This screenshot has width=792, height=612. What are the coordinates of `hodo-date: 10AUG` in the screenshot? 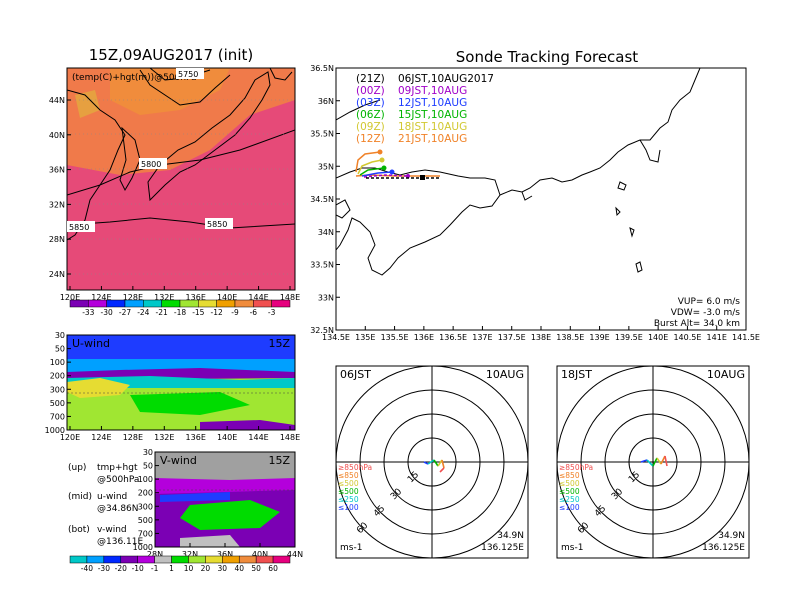 It's located at (726, 374).